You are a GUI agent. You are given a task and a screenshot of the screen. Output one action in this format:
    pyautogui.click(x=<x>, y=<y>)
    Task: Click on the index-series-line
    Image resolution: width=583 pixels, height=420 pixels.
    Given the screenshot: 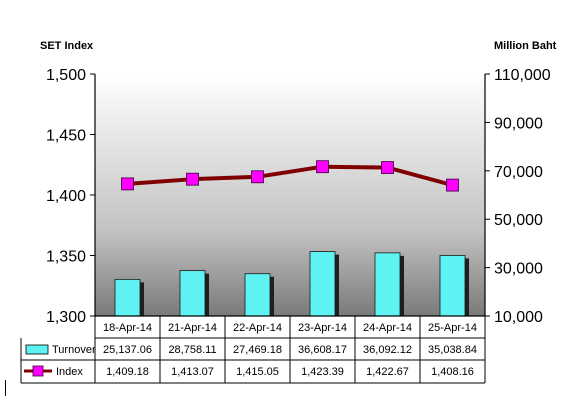 What is the action you would take?
    pyautogui.click(x=290, y=176)
    